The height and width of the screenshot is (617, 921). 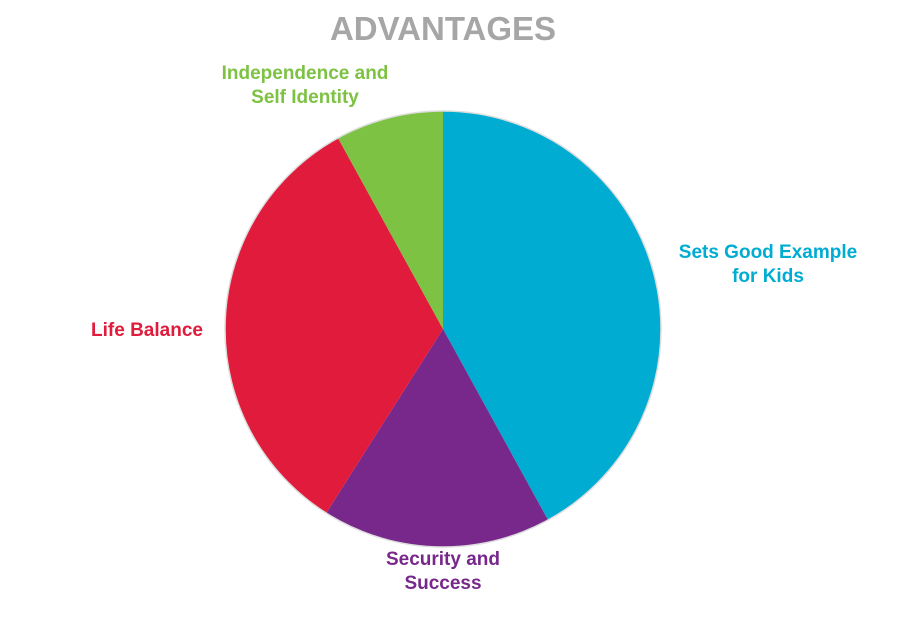 I want to click on slice-label: Security and Success, so click(x=443, y=571).